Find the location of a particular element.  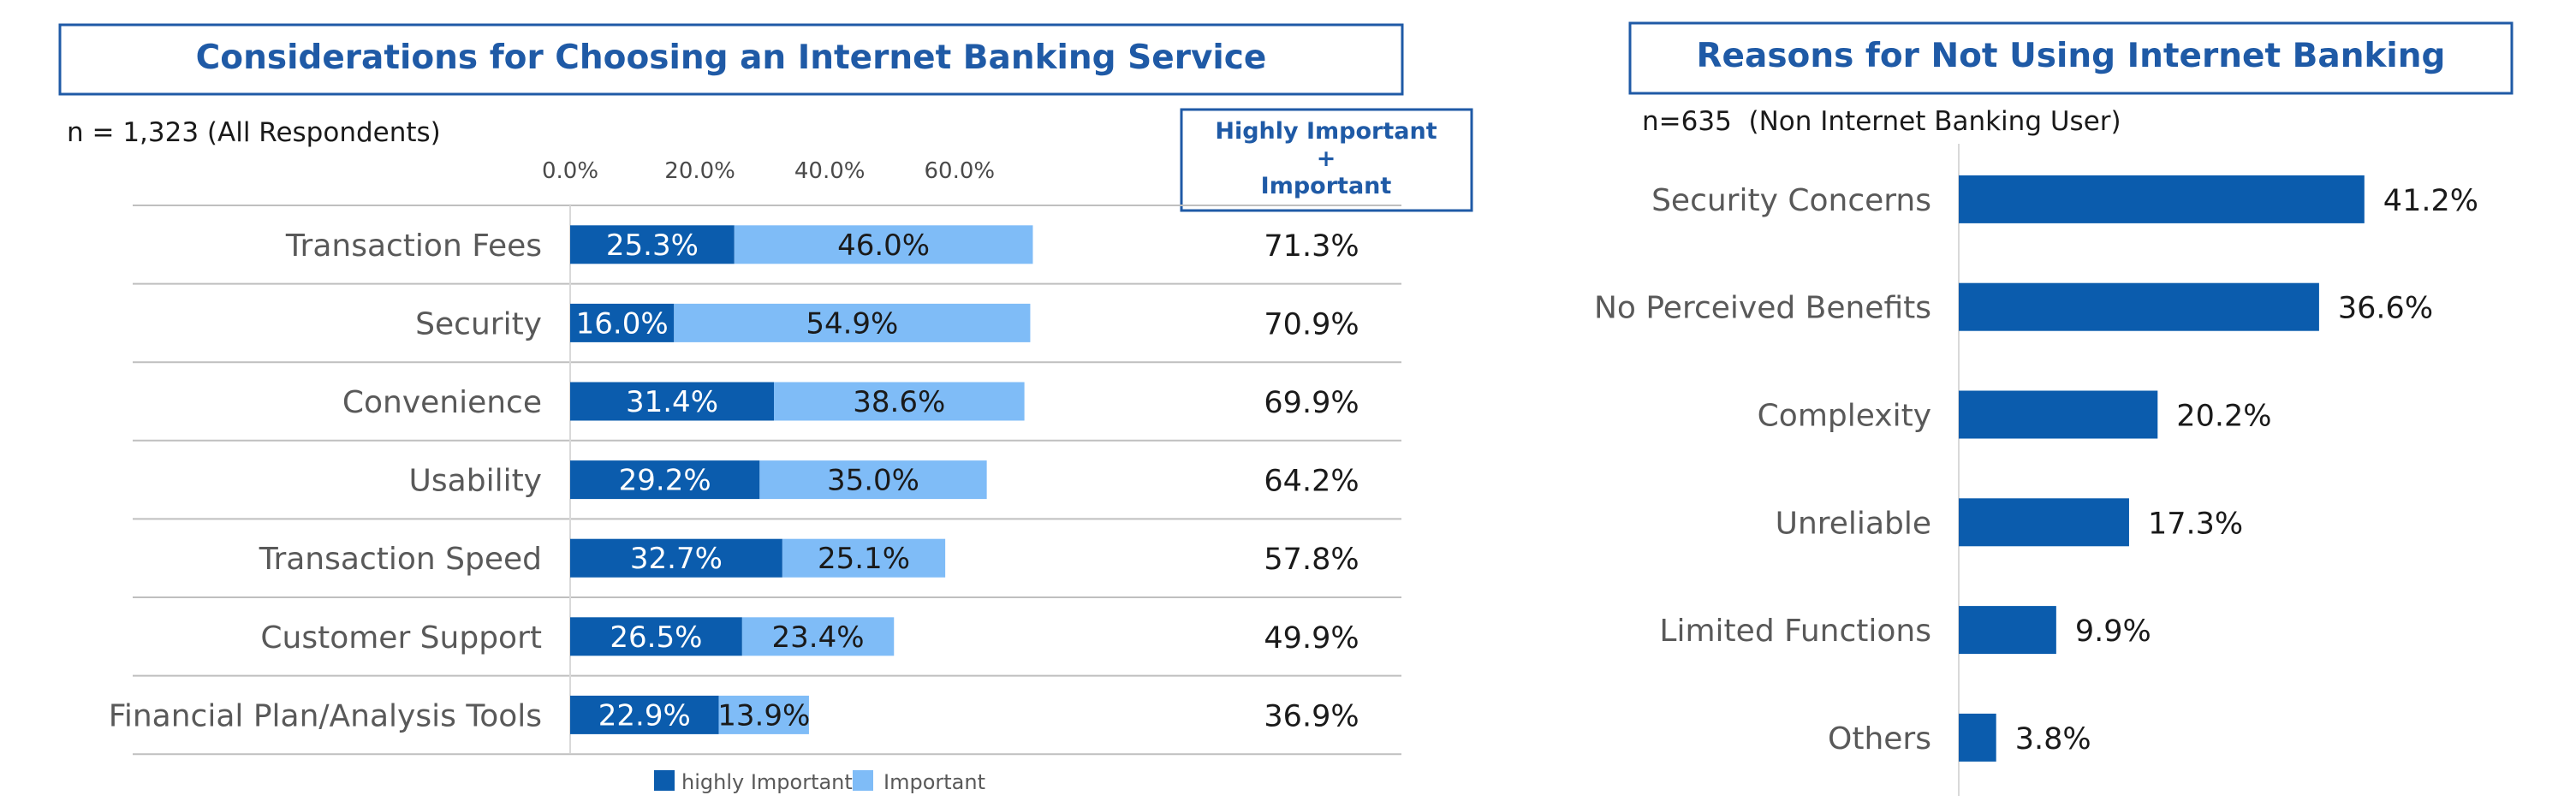

data-label-highly-important: 25.3% is located at coordinates (653, 245).